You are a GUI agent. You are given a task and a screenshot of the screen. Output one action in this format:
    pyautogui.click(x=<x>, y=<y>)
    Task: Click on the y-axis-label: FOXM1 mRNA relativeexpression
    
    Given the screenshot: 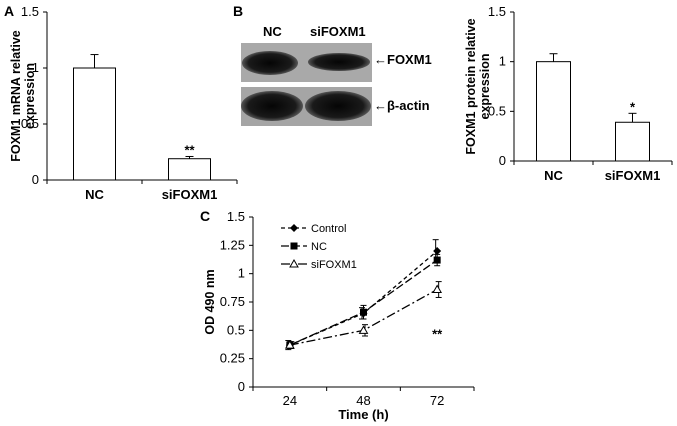 What is the action you would take?
    pyautogui.click(x=23, y=96)
    